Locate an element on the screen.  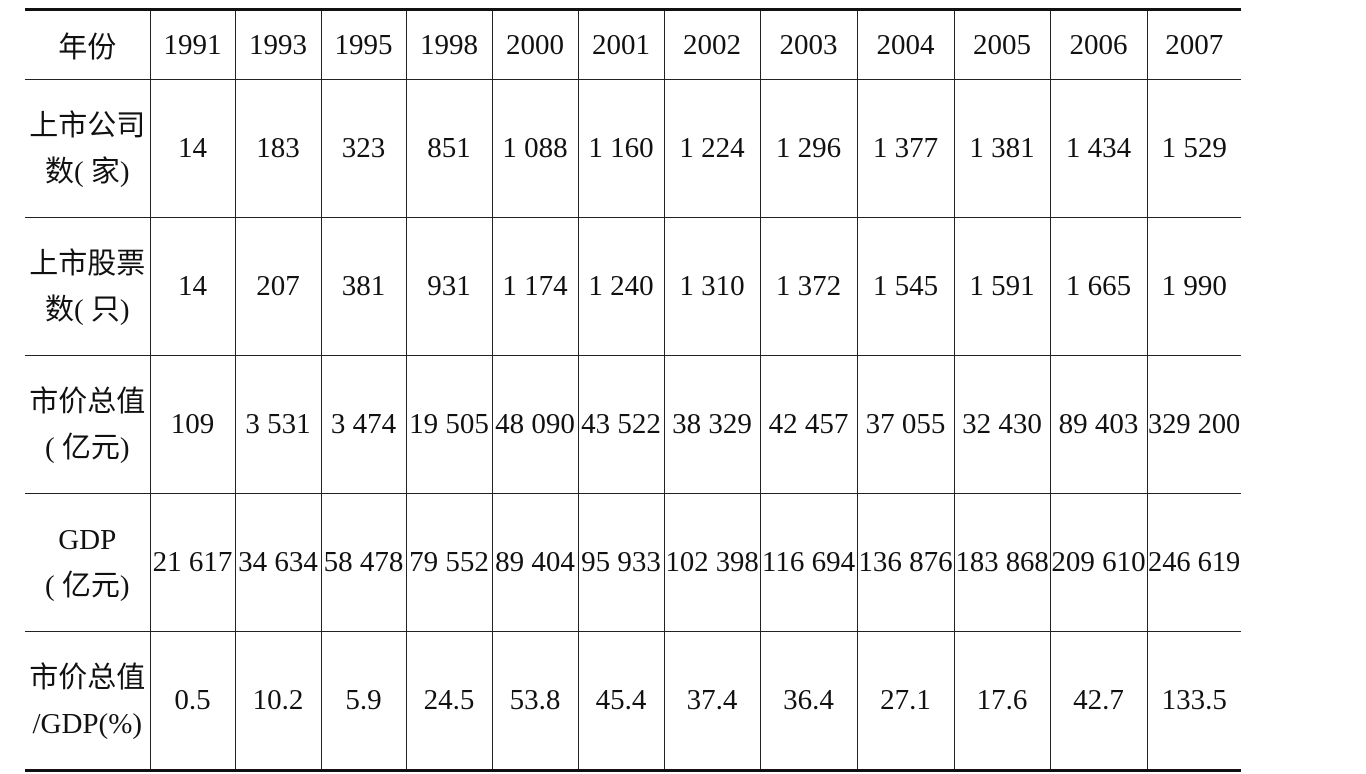
year: 2000 is located at coordinates (535, 44).